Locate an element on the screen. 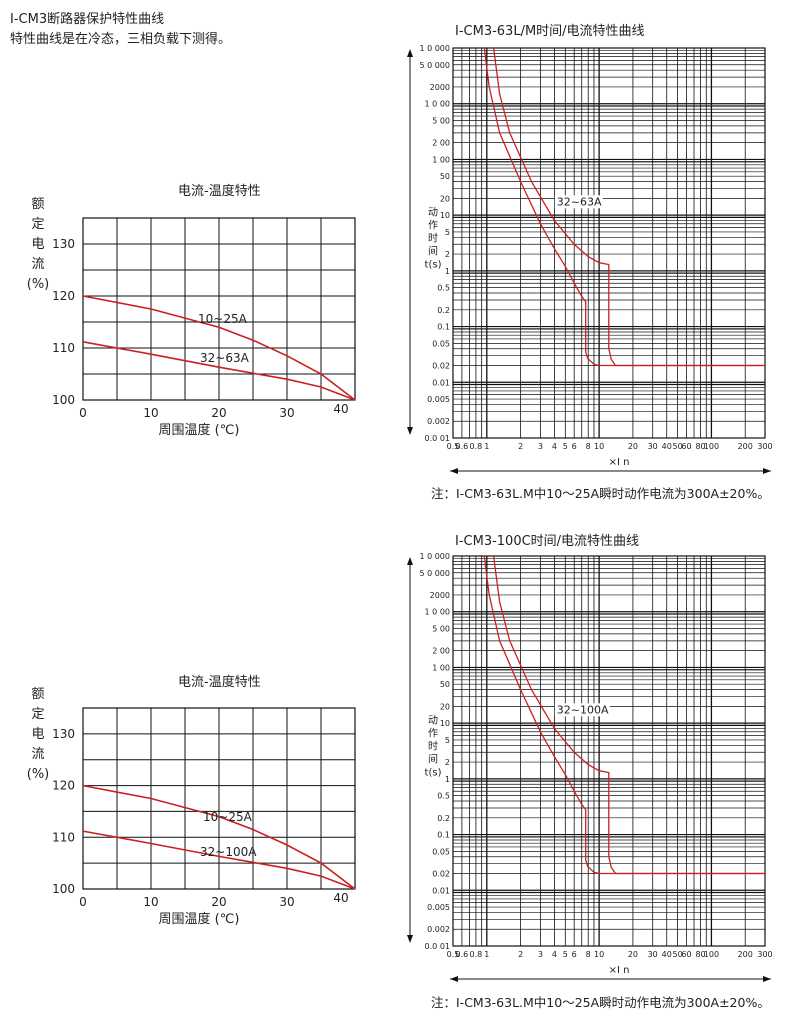  y-axis-label: 额 is located at coordinates (37, 694).